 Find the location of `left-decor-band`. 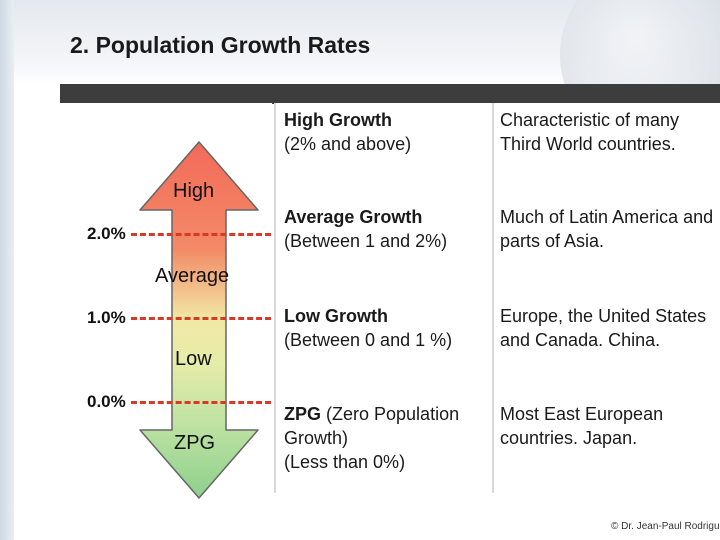

left-decor-band is located at coordinates (7, 270).